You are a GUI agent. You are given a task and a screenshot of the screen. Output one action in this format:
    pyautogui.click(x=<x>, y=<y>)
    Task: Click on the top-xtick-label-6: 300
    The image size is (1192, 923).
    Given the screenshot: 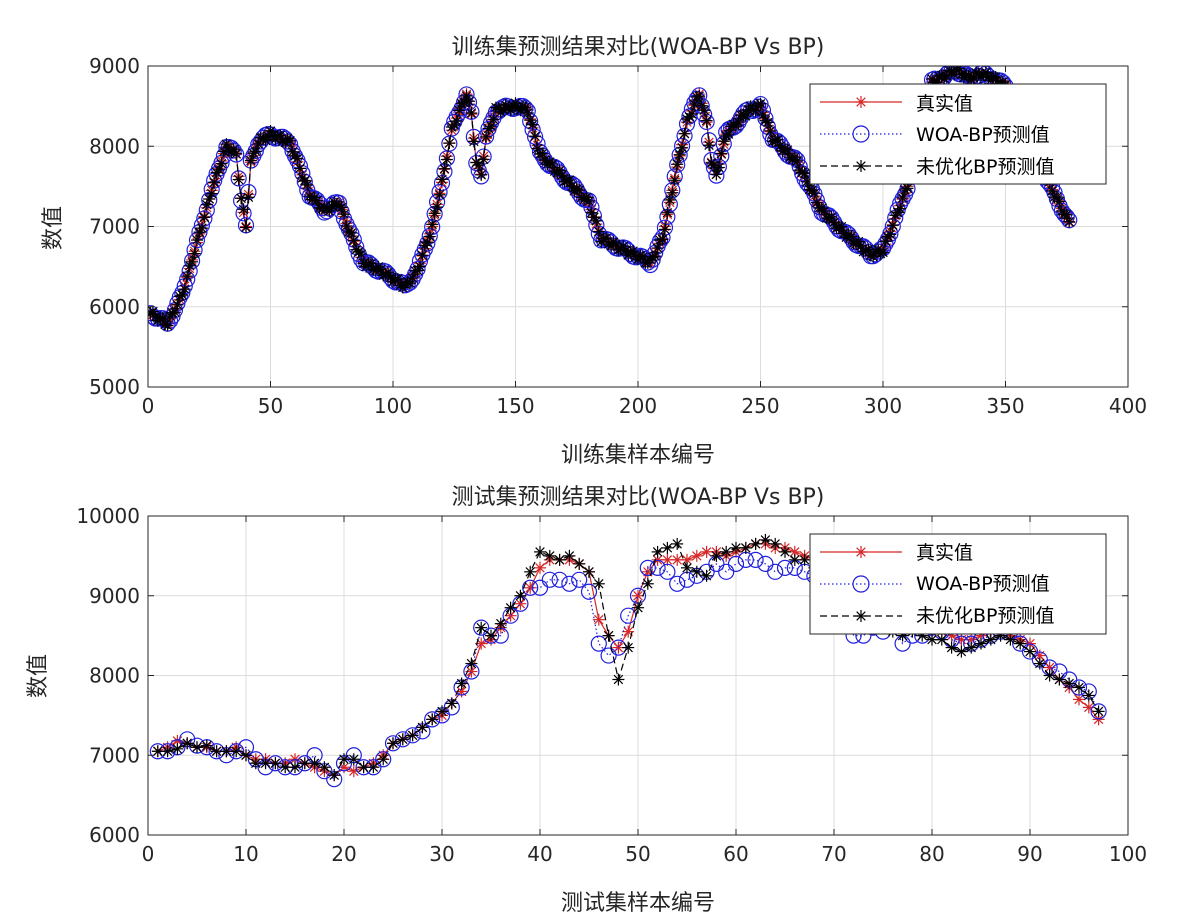 What is the action you would take?
    pyautogui.click(x=883, y=406)
    